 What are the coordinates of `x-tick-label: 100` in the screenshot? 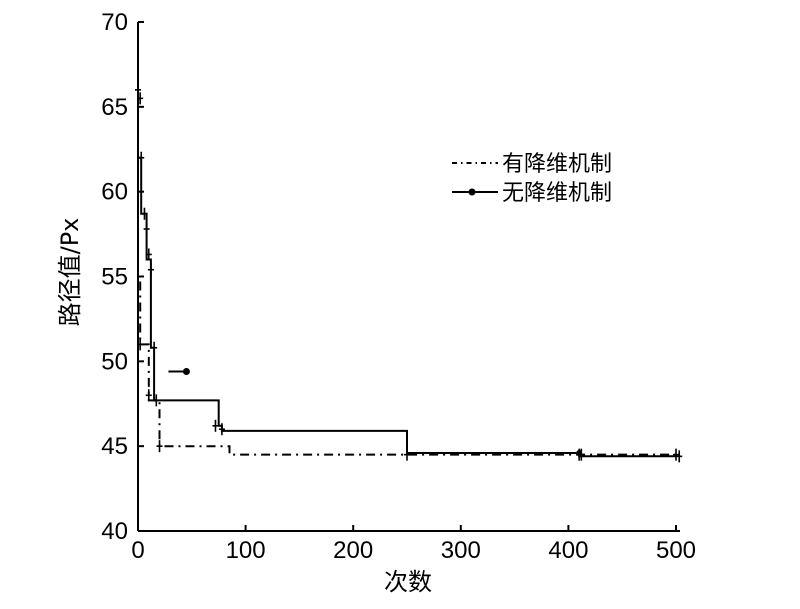 It's located at (246, 550).